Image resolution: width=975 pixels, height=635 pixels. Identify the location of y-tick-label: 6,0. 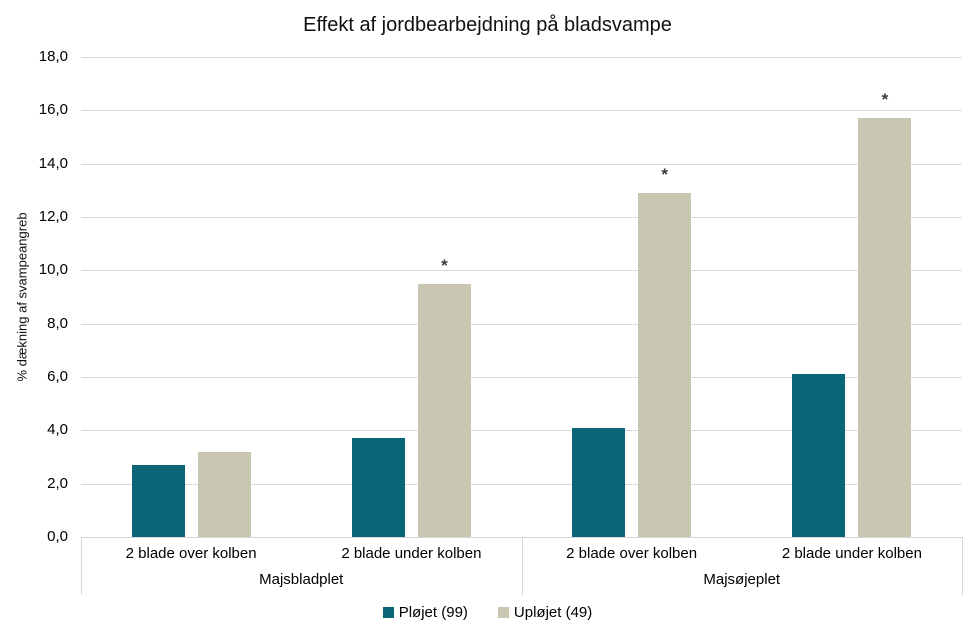
(57, 376).